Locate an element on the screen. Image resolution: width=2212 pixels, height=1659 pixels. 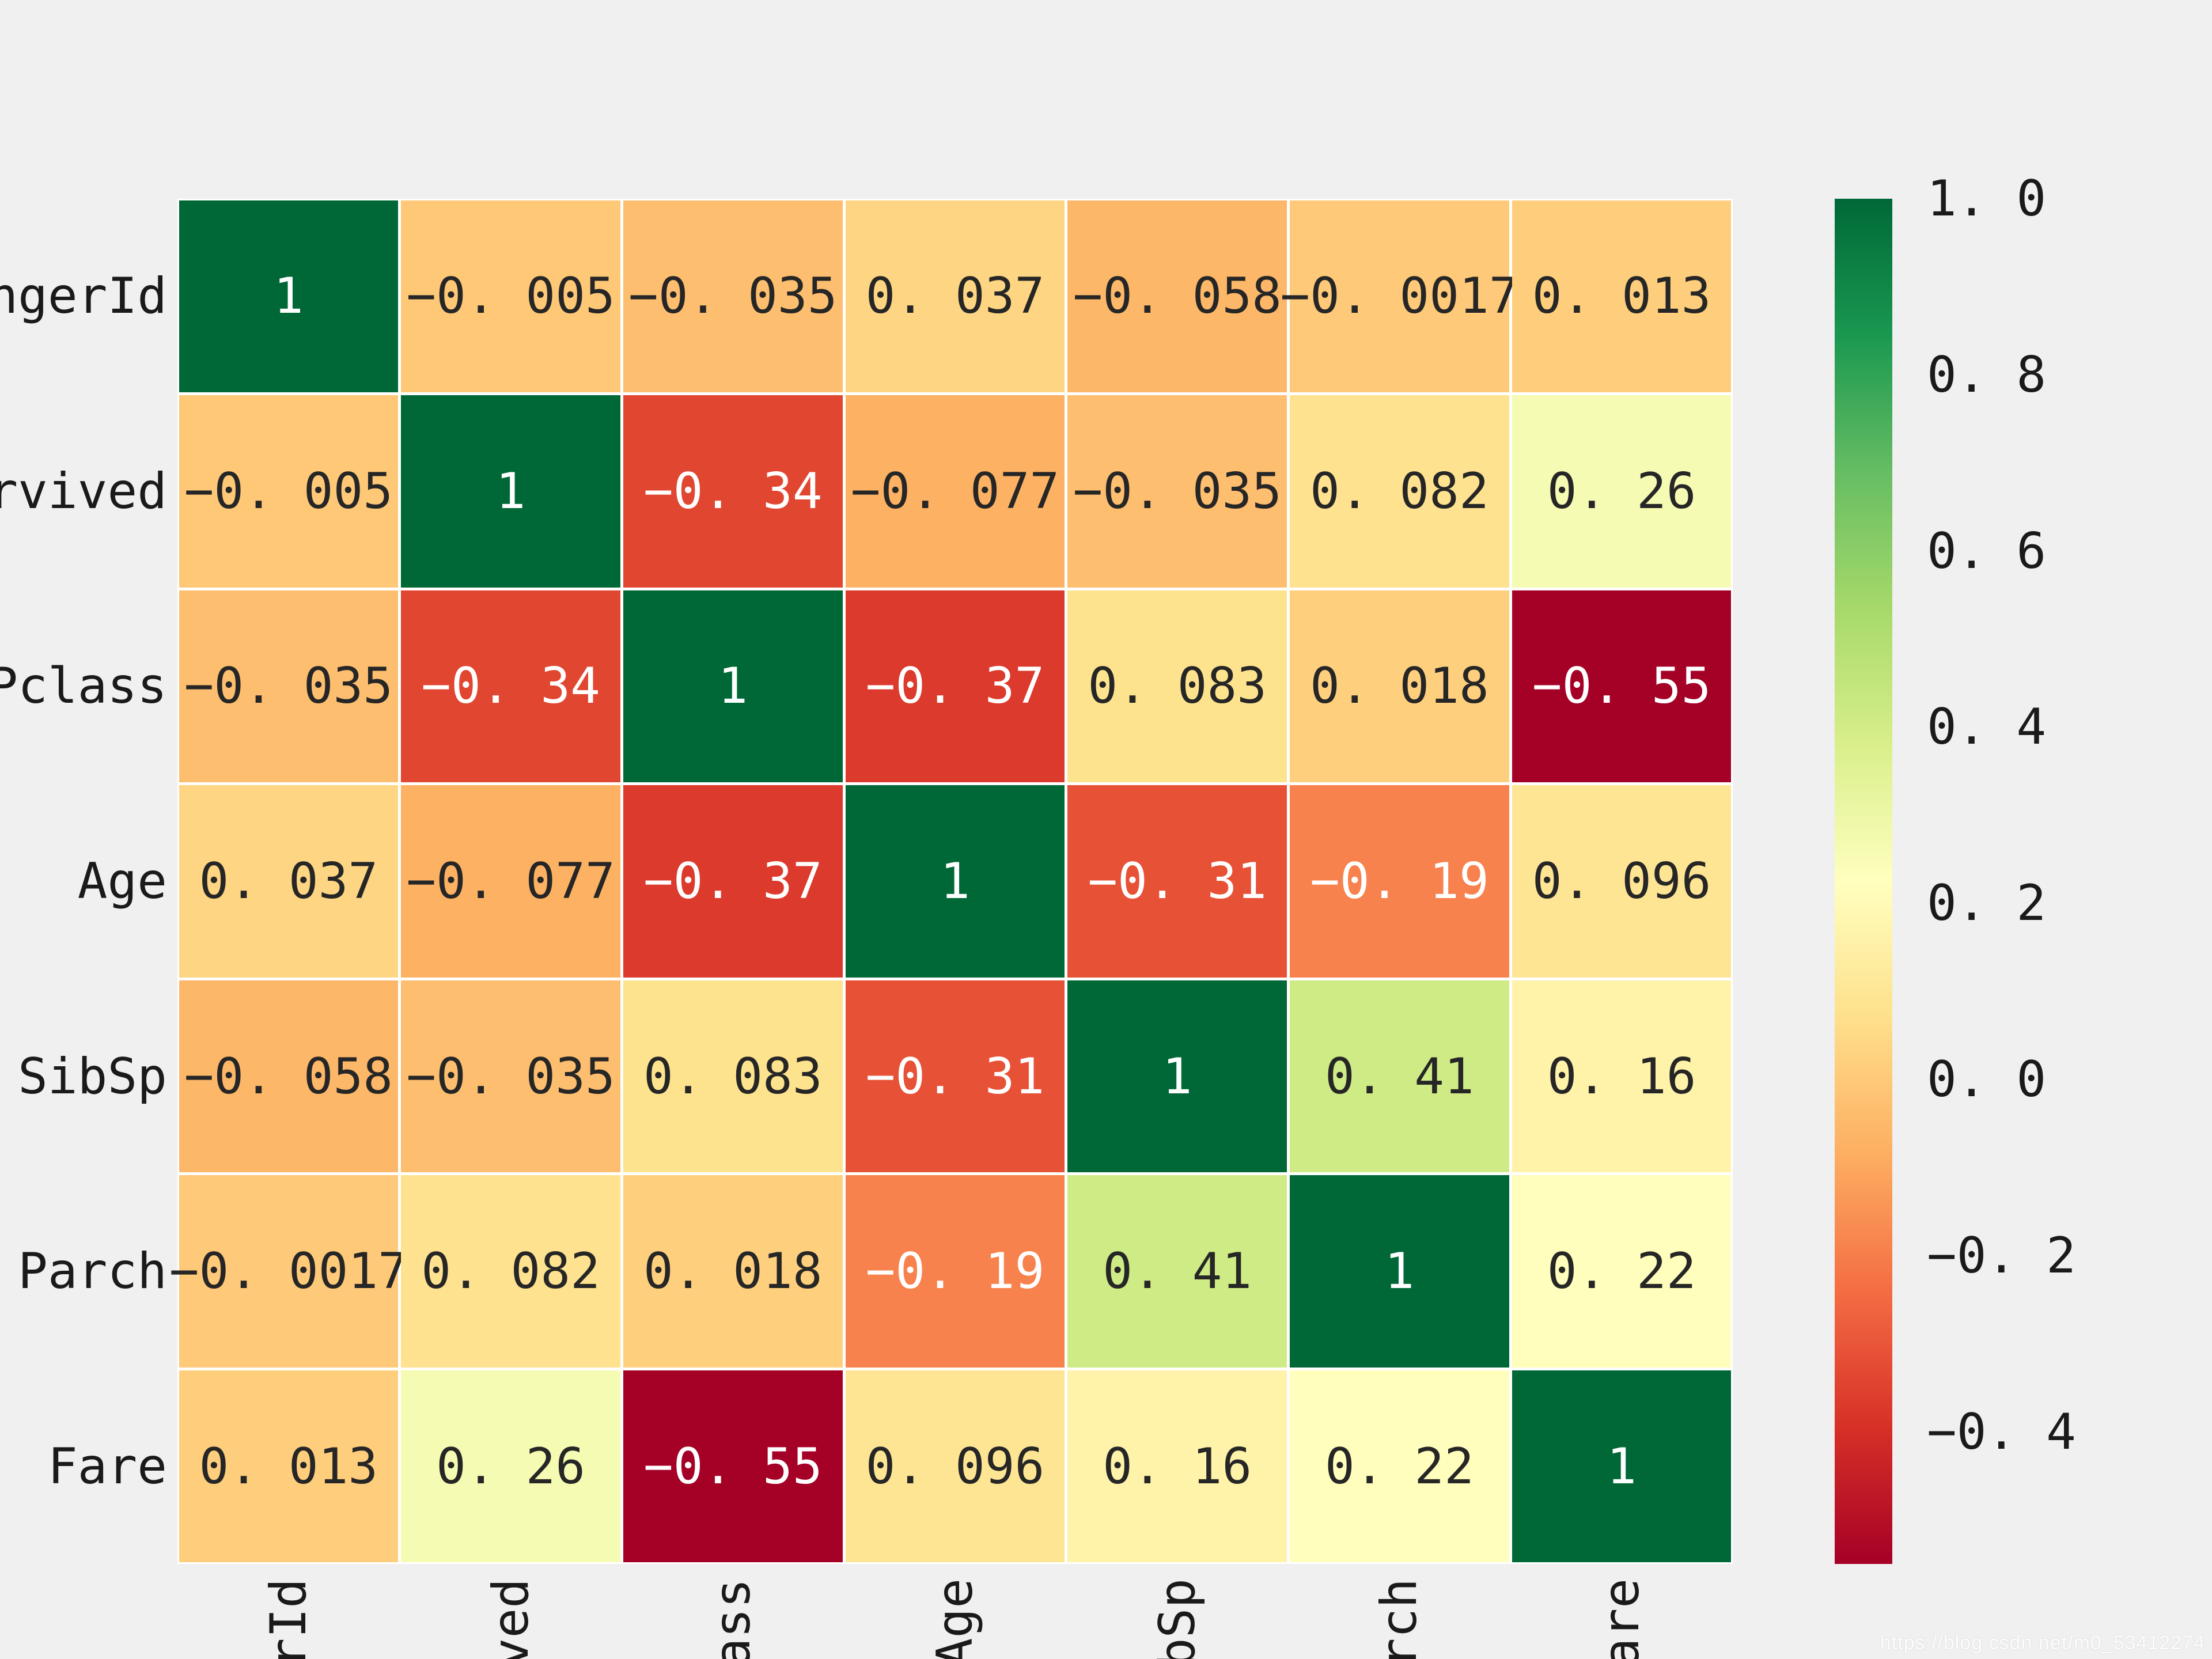
cell-value: −0. 37 is located at coordinates (733, 881).